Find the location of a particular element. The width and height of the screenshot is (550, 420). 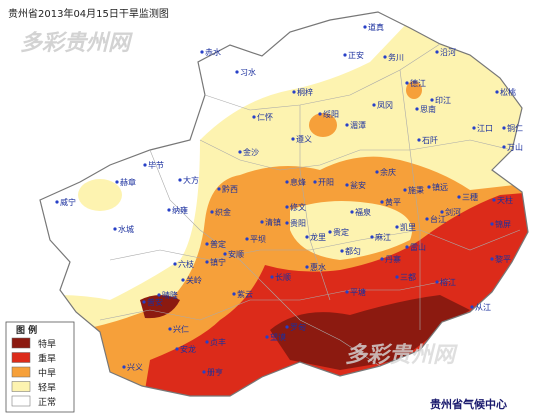

city-label: 松桃 is located at coordinates (508, 92).